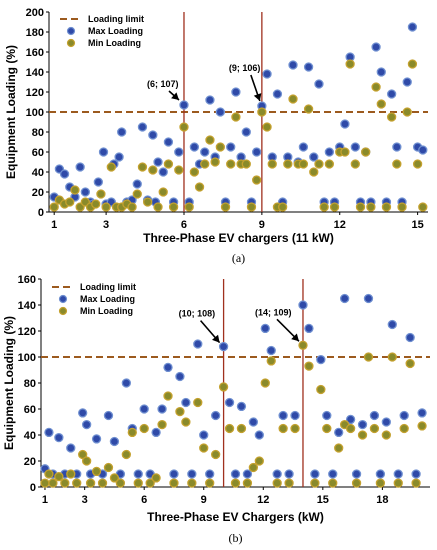 The image size is (437, 550). Describe the element at coordinates (35, 33) in the screenshot. I see `y-tick-label: 180` at that location.